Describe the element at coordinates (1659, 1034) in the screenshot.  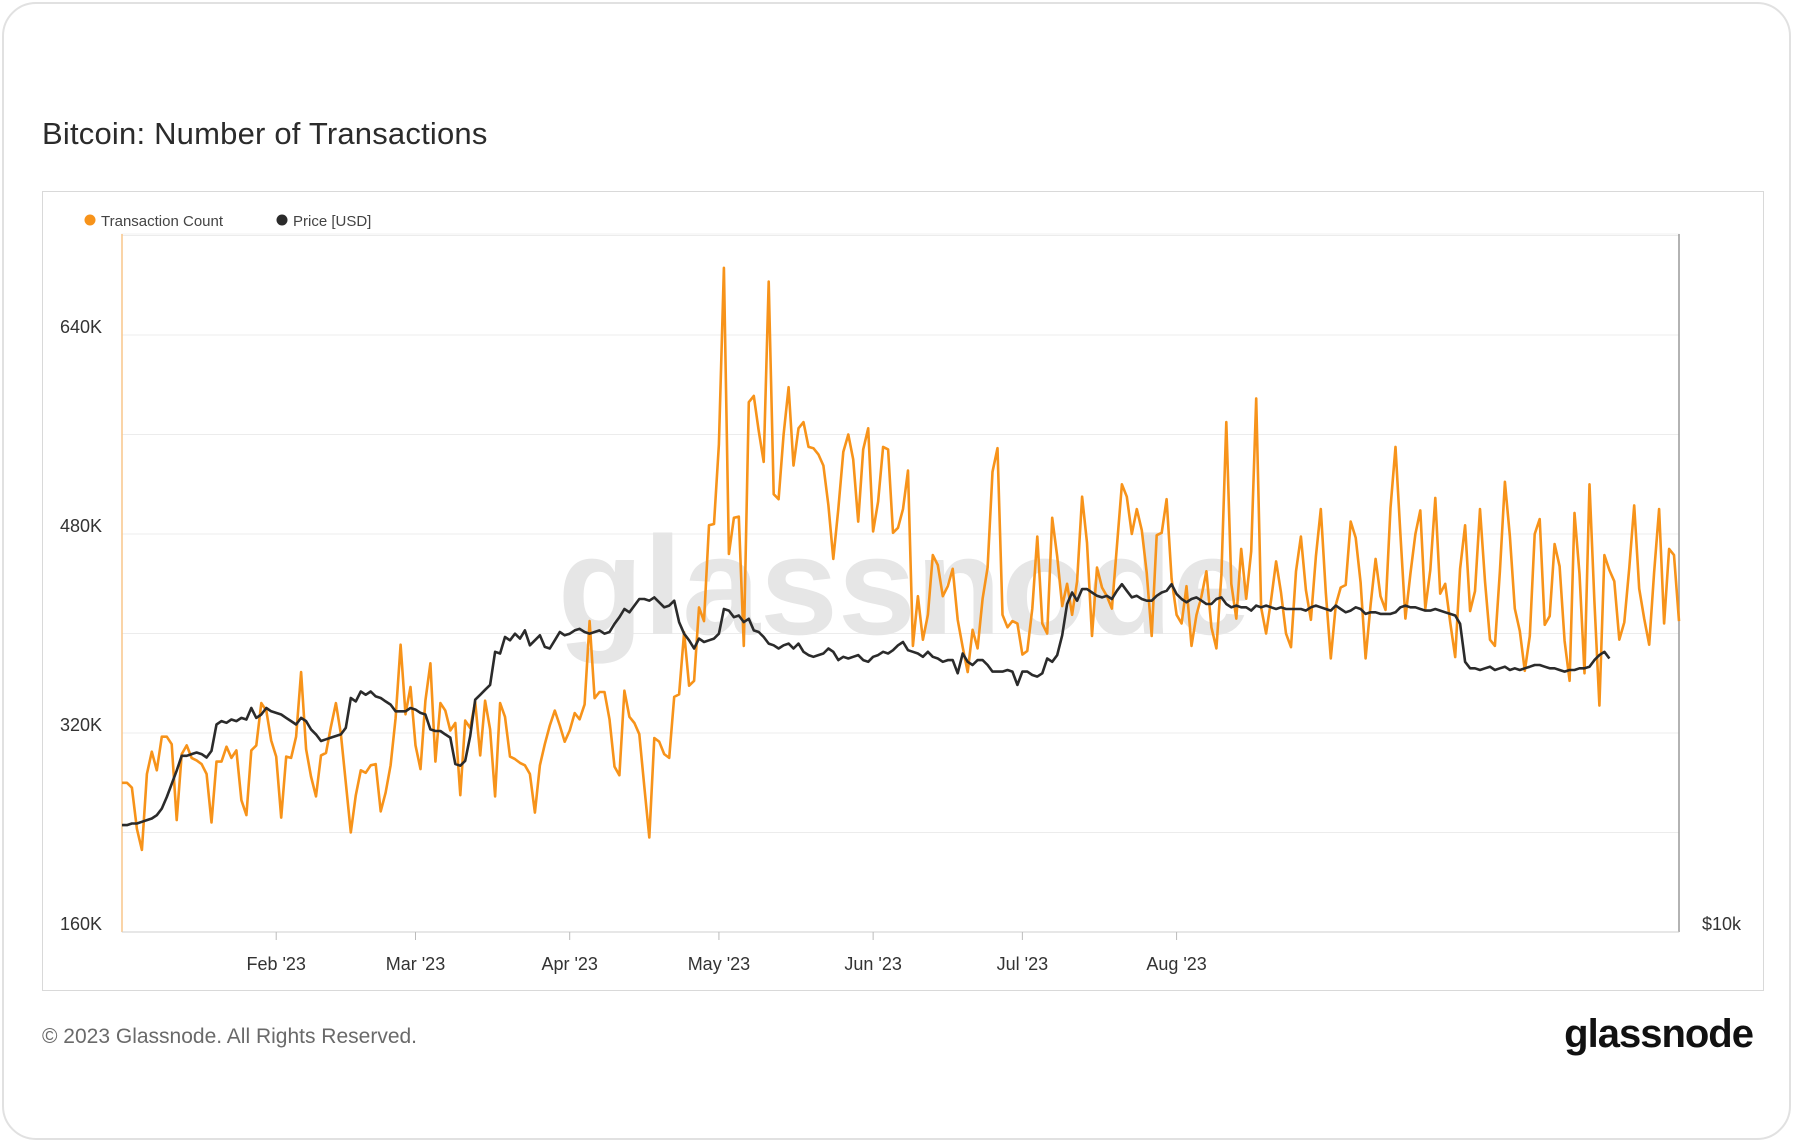
I see `glassnode-logo: glassnode` at that location.